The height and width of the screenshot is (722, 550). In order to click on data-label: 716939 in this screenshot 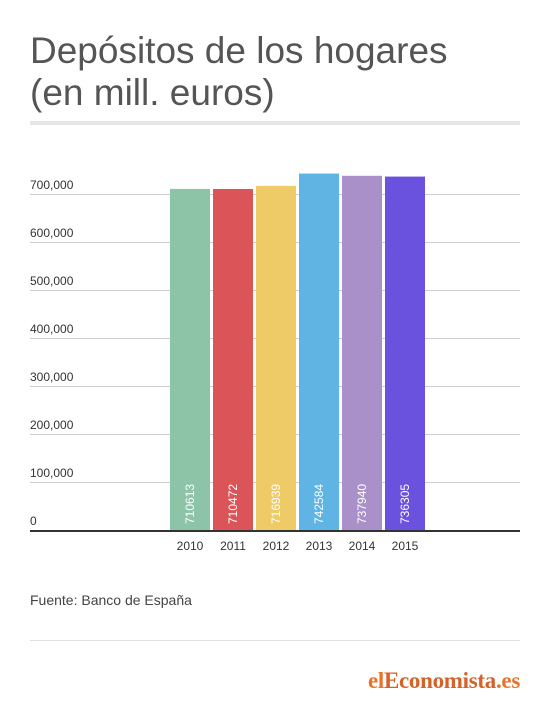, I will do `click(276, 504)`.